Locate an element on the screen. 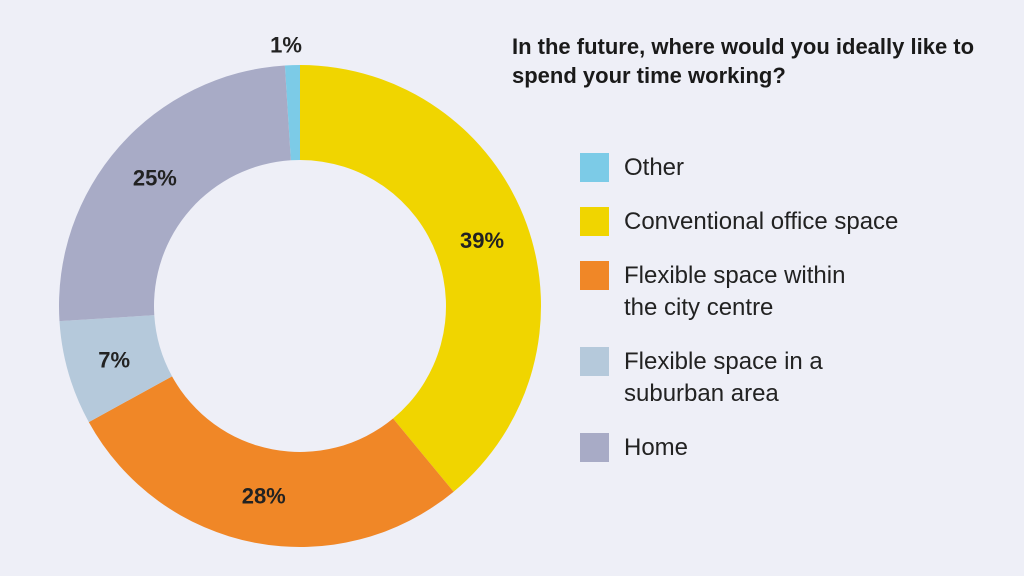 Image resolution: width=1024 pixels, height=576 pixels. legend-item-flexible-space-within-the-city-centre: Flexible space within the city centre is located at coordinates (795, 292).